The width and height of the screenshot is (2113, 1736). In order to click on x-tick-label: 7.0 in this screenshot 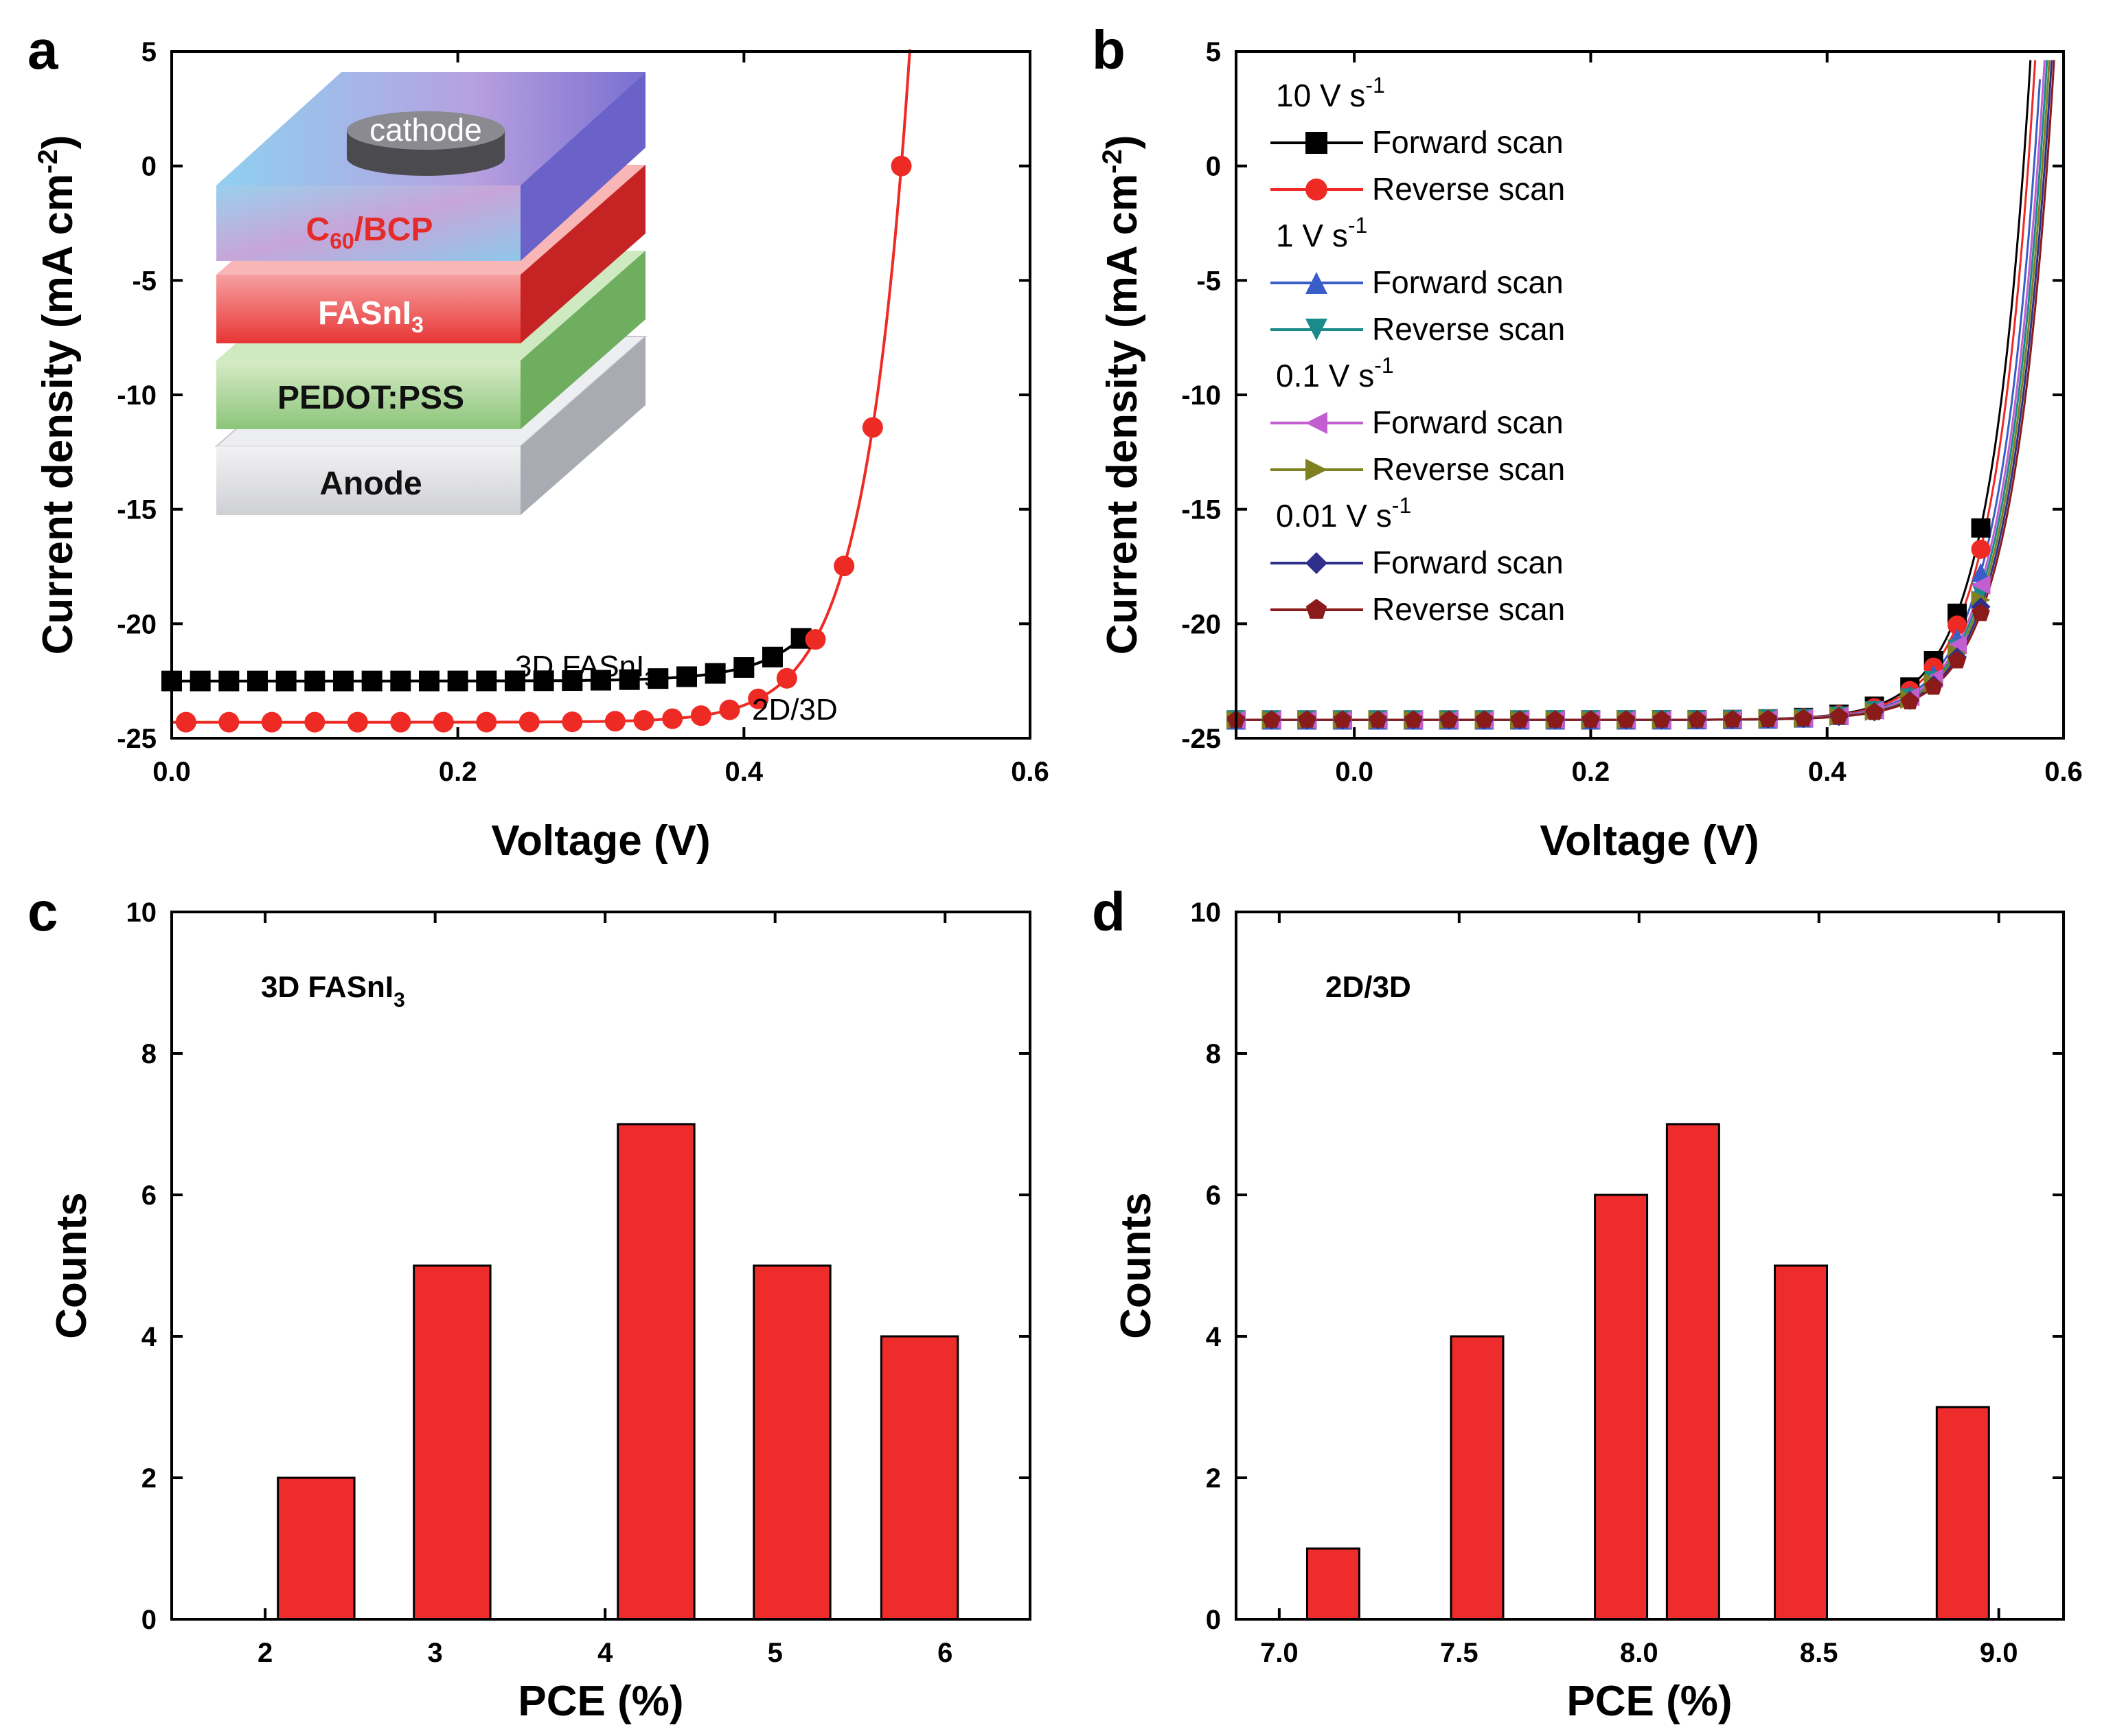, I will do `click(1280, 1653)`.